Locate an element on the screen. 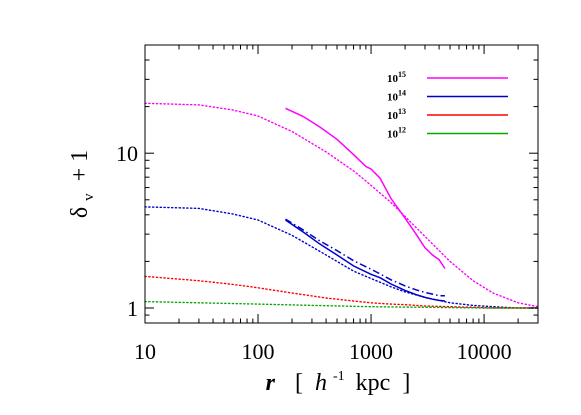  legend-label: 1012 is located at coordinates (396, 133).